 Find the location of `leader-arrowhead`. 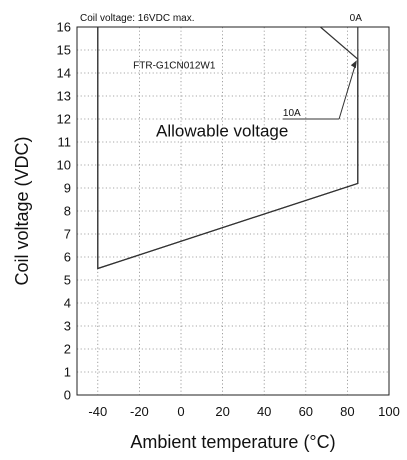

leader-arrowhead is located at coordinates (353, 64).